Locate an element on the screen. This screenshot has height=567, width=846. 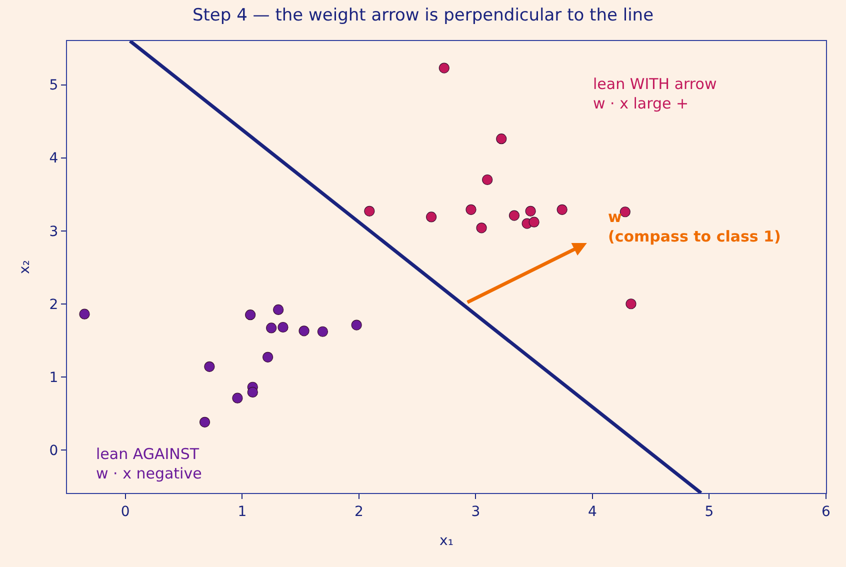
annotation: w (compass to class 1) is located at coordinates (694, 227).